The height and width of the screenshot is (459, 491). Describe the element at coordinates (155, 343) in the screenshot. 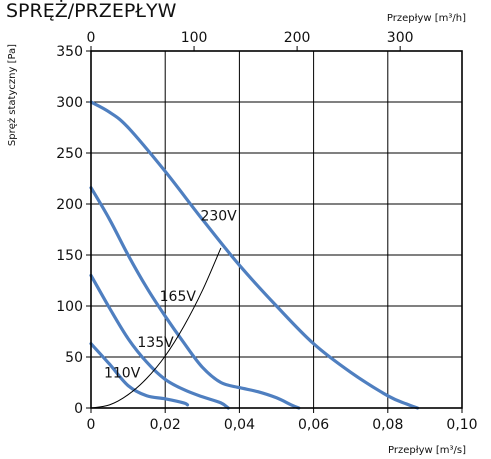

I see `series-label-135v: 135V` at that location.